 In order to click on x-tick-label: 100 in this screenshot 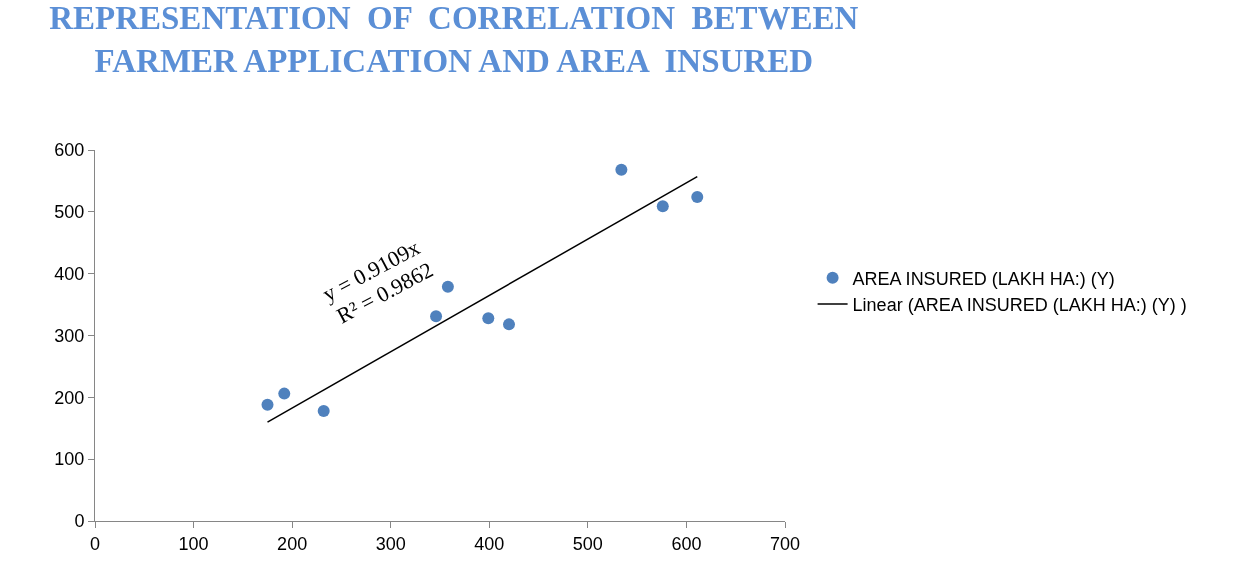, I will do `click(193, 543)`.